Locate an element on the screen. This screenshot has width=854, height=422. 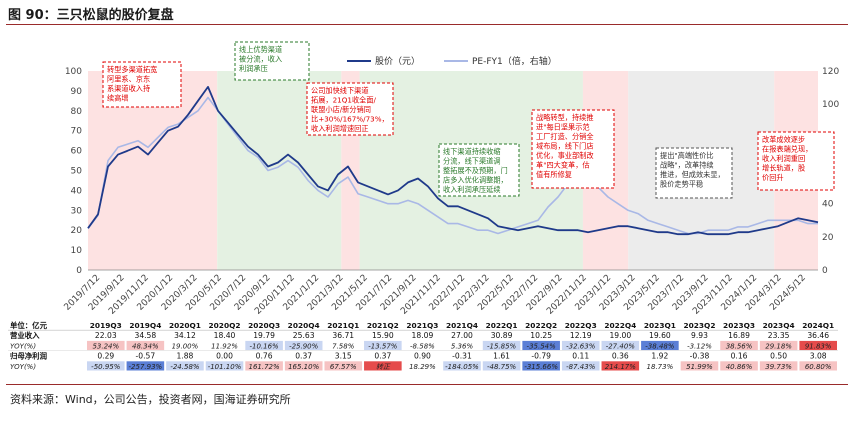
table-cell: -25.90% is located at coordinates (304, 346).